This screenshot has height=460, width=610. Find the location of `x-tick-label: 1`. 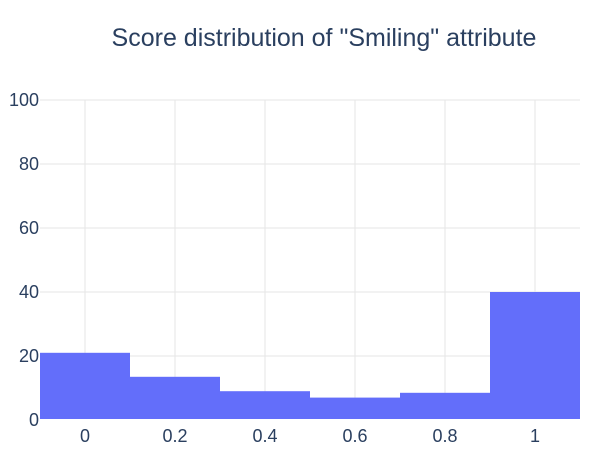

x-tick-label: 1 is located at coordinates (535, 436).